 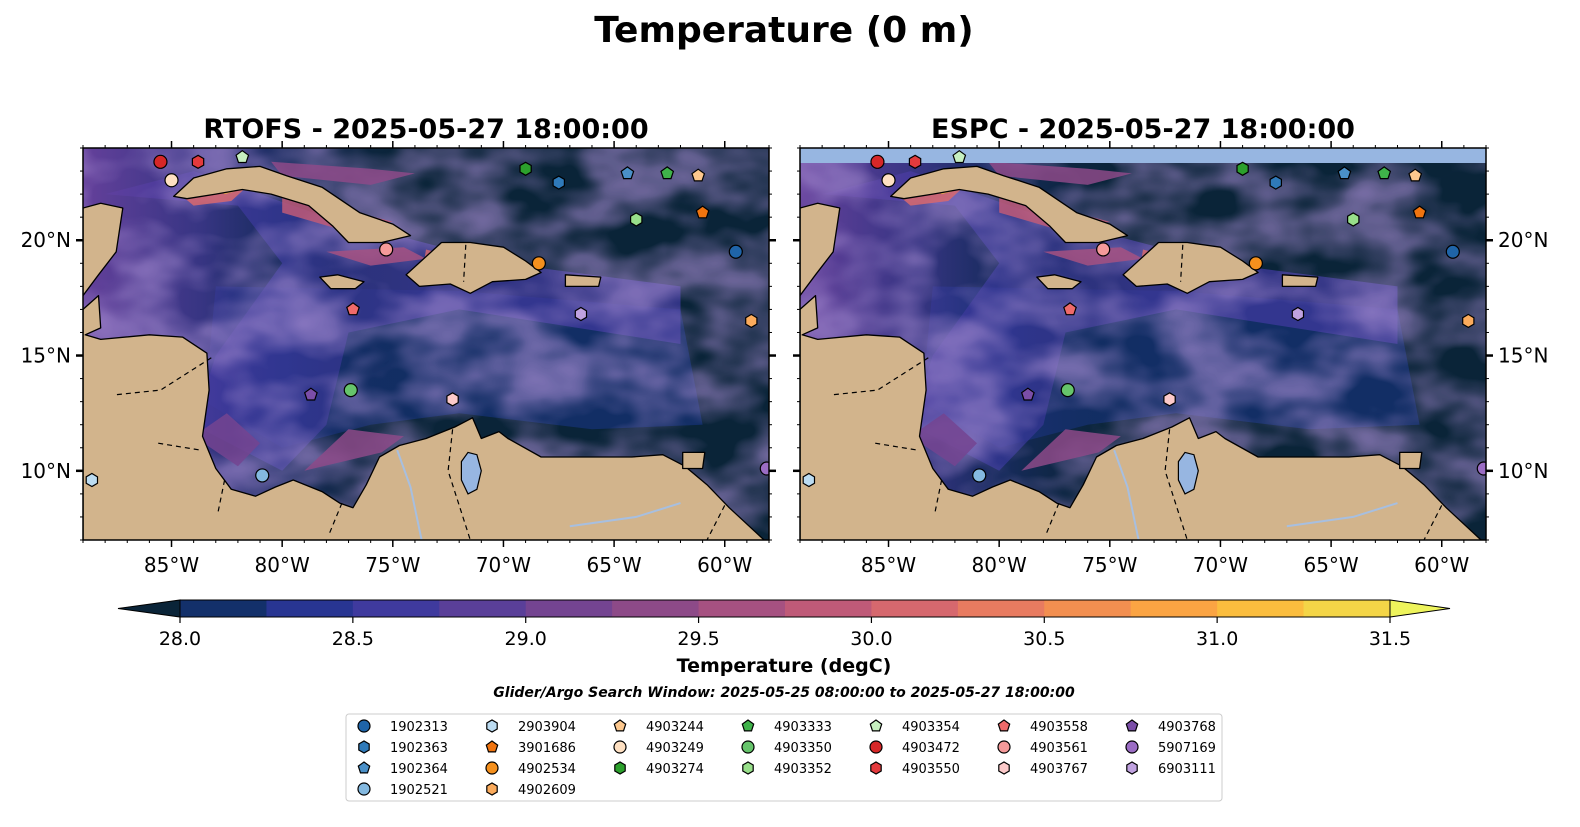 What do you see at coordinates (871, 639) in the screenshot?
I see `colorbar-tick-label: 30.0` at bounding box center [871, 639].